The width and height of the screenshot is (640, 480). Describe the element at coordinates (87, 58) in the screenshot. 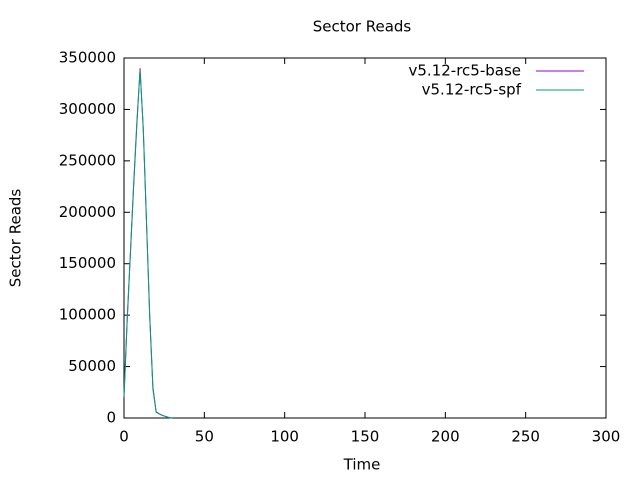

I see `y-tick-label: 350000` at that location.